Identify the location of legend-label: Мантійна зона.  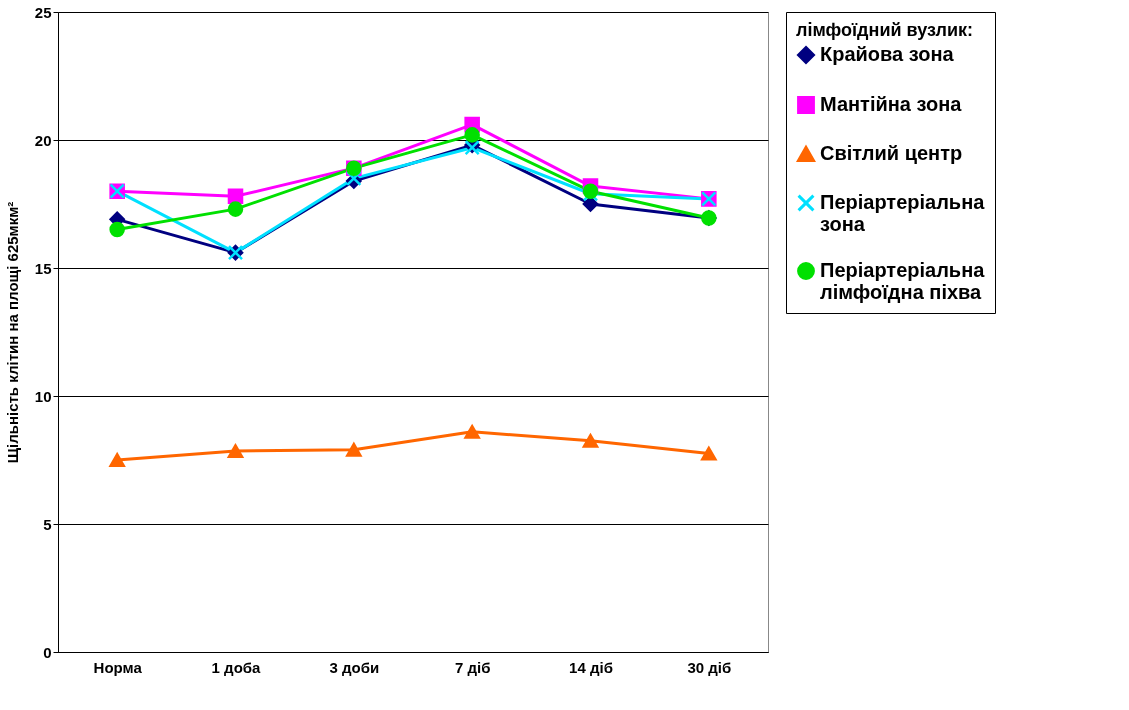
(891, 104).